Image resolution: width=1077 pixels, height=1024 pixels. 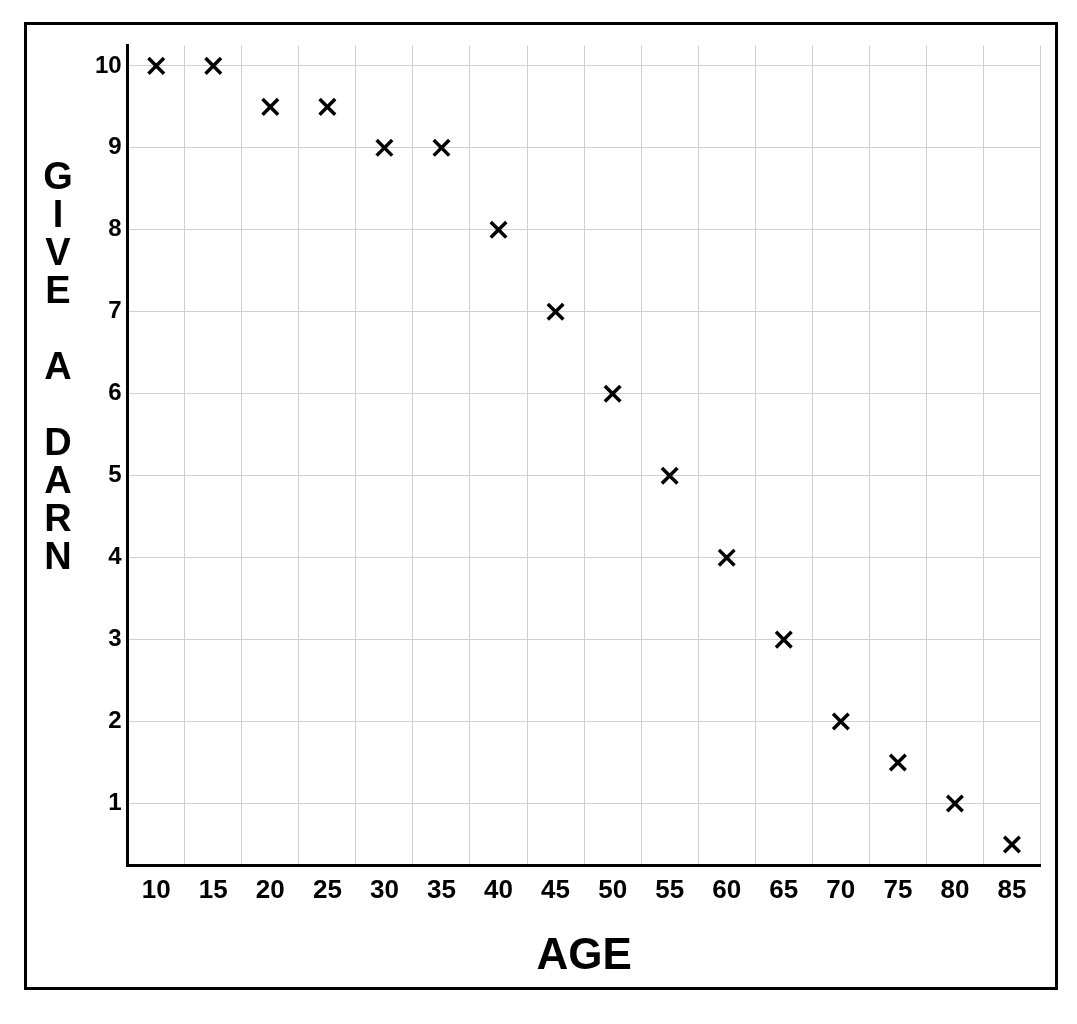 What do you see at coordinates (115, 146) in the screenshot?
I see `y-tick-label: 9` at bounding box center [115, 146].